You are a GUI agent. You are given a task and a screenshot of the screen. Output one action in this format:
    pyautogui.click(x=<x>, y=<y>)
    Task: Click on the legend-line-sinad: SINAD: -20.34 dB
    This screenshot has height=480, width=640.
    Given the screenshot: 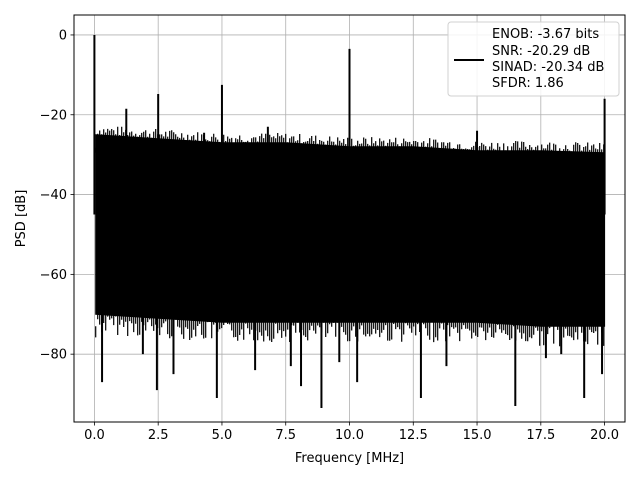 What is the action you would take?
    pyautogui.click(x=548, y=67)
    